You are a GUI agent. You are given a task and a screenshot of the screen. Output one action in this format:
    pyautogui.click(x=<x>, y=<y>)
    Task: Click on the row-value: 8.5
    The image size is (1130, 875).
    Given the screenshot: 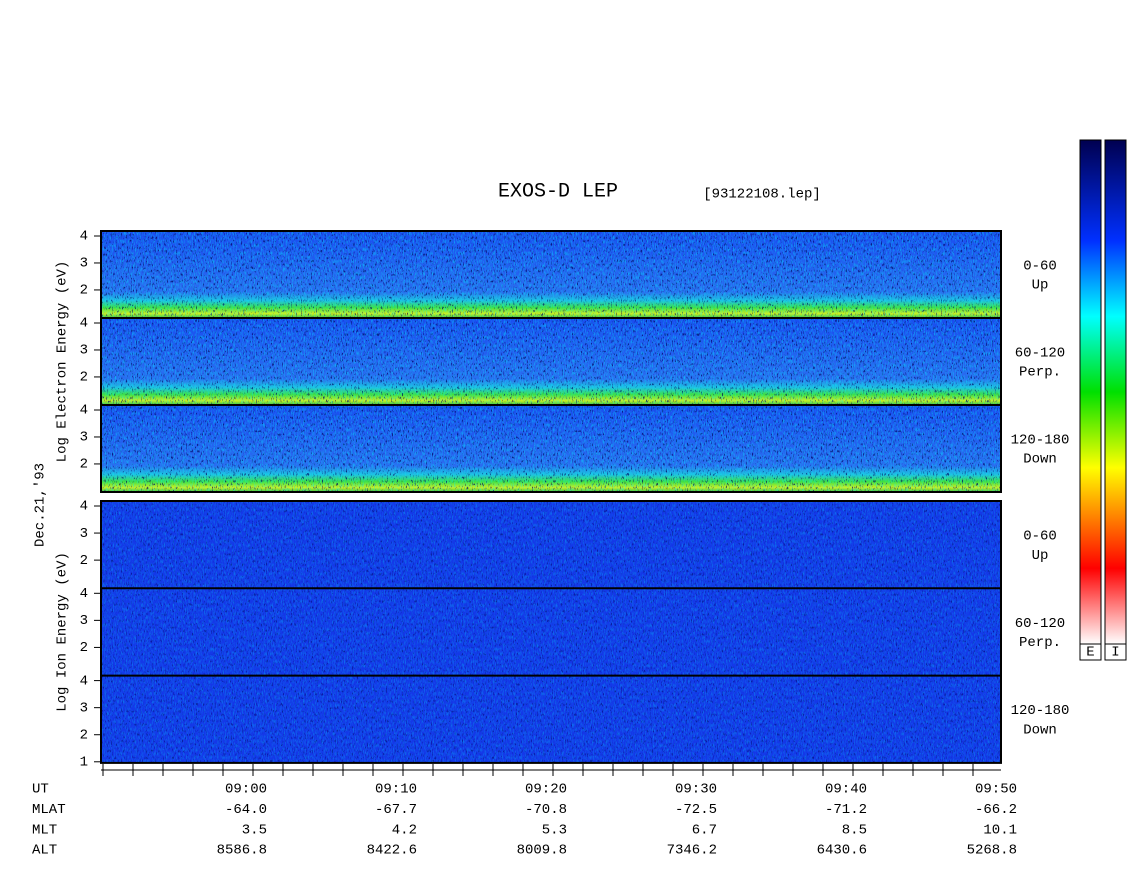 What is the action you would take?
    pyautogui.click(x=854, y=830)
    